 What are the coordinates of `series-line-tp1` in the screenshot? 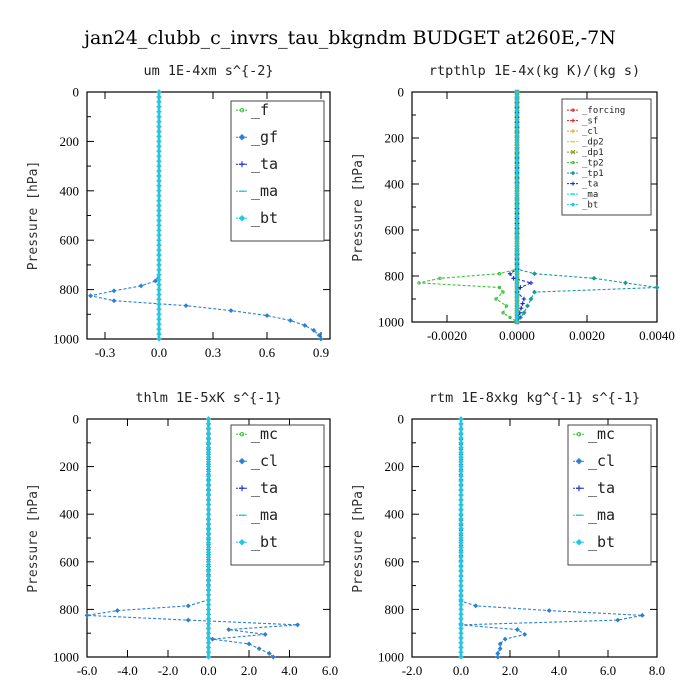 It's located at (587, 207).